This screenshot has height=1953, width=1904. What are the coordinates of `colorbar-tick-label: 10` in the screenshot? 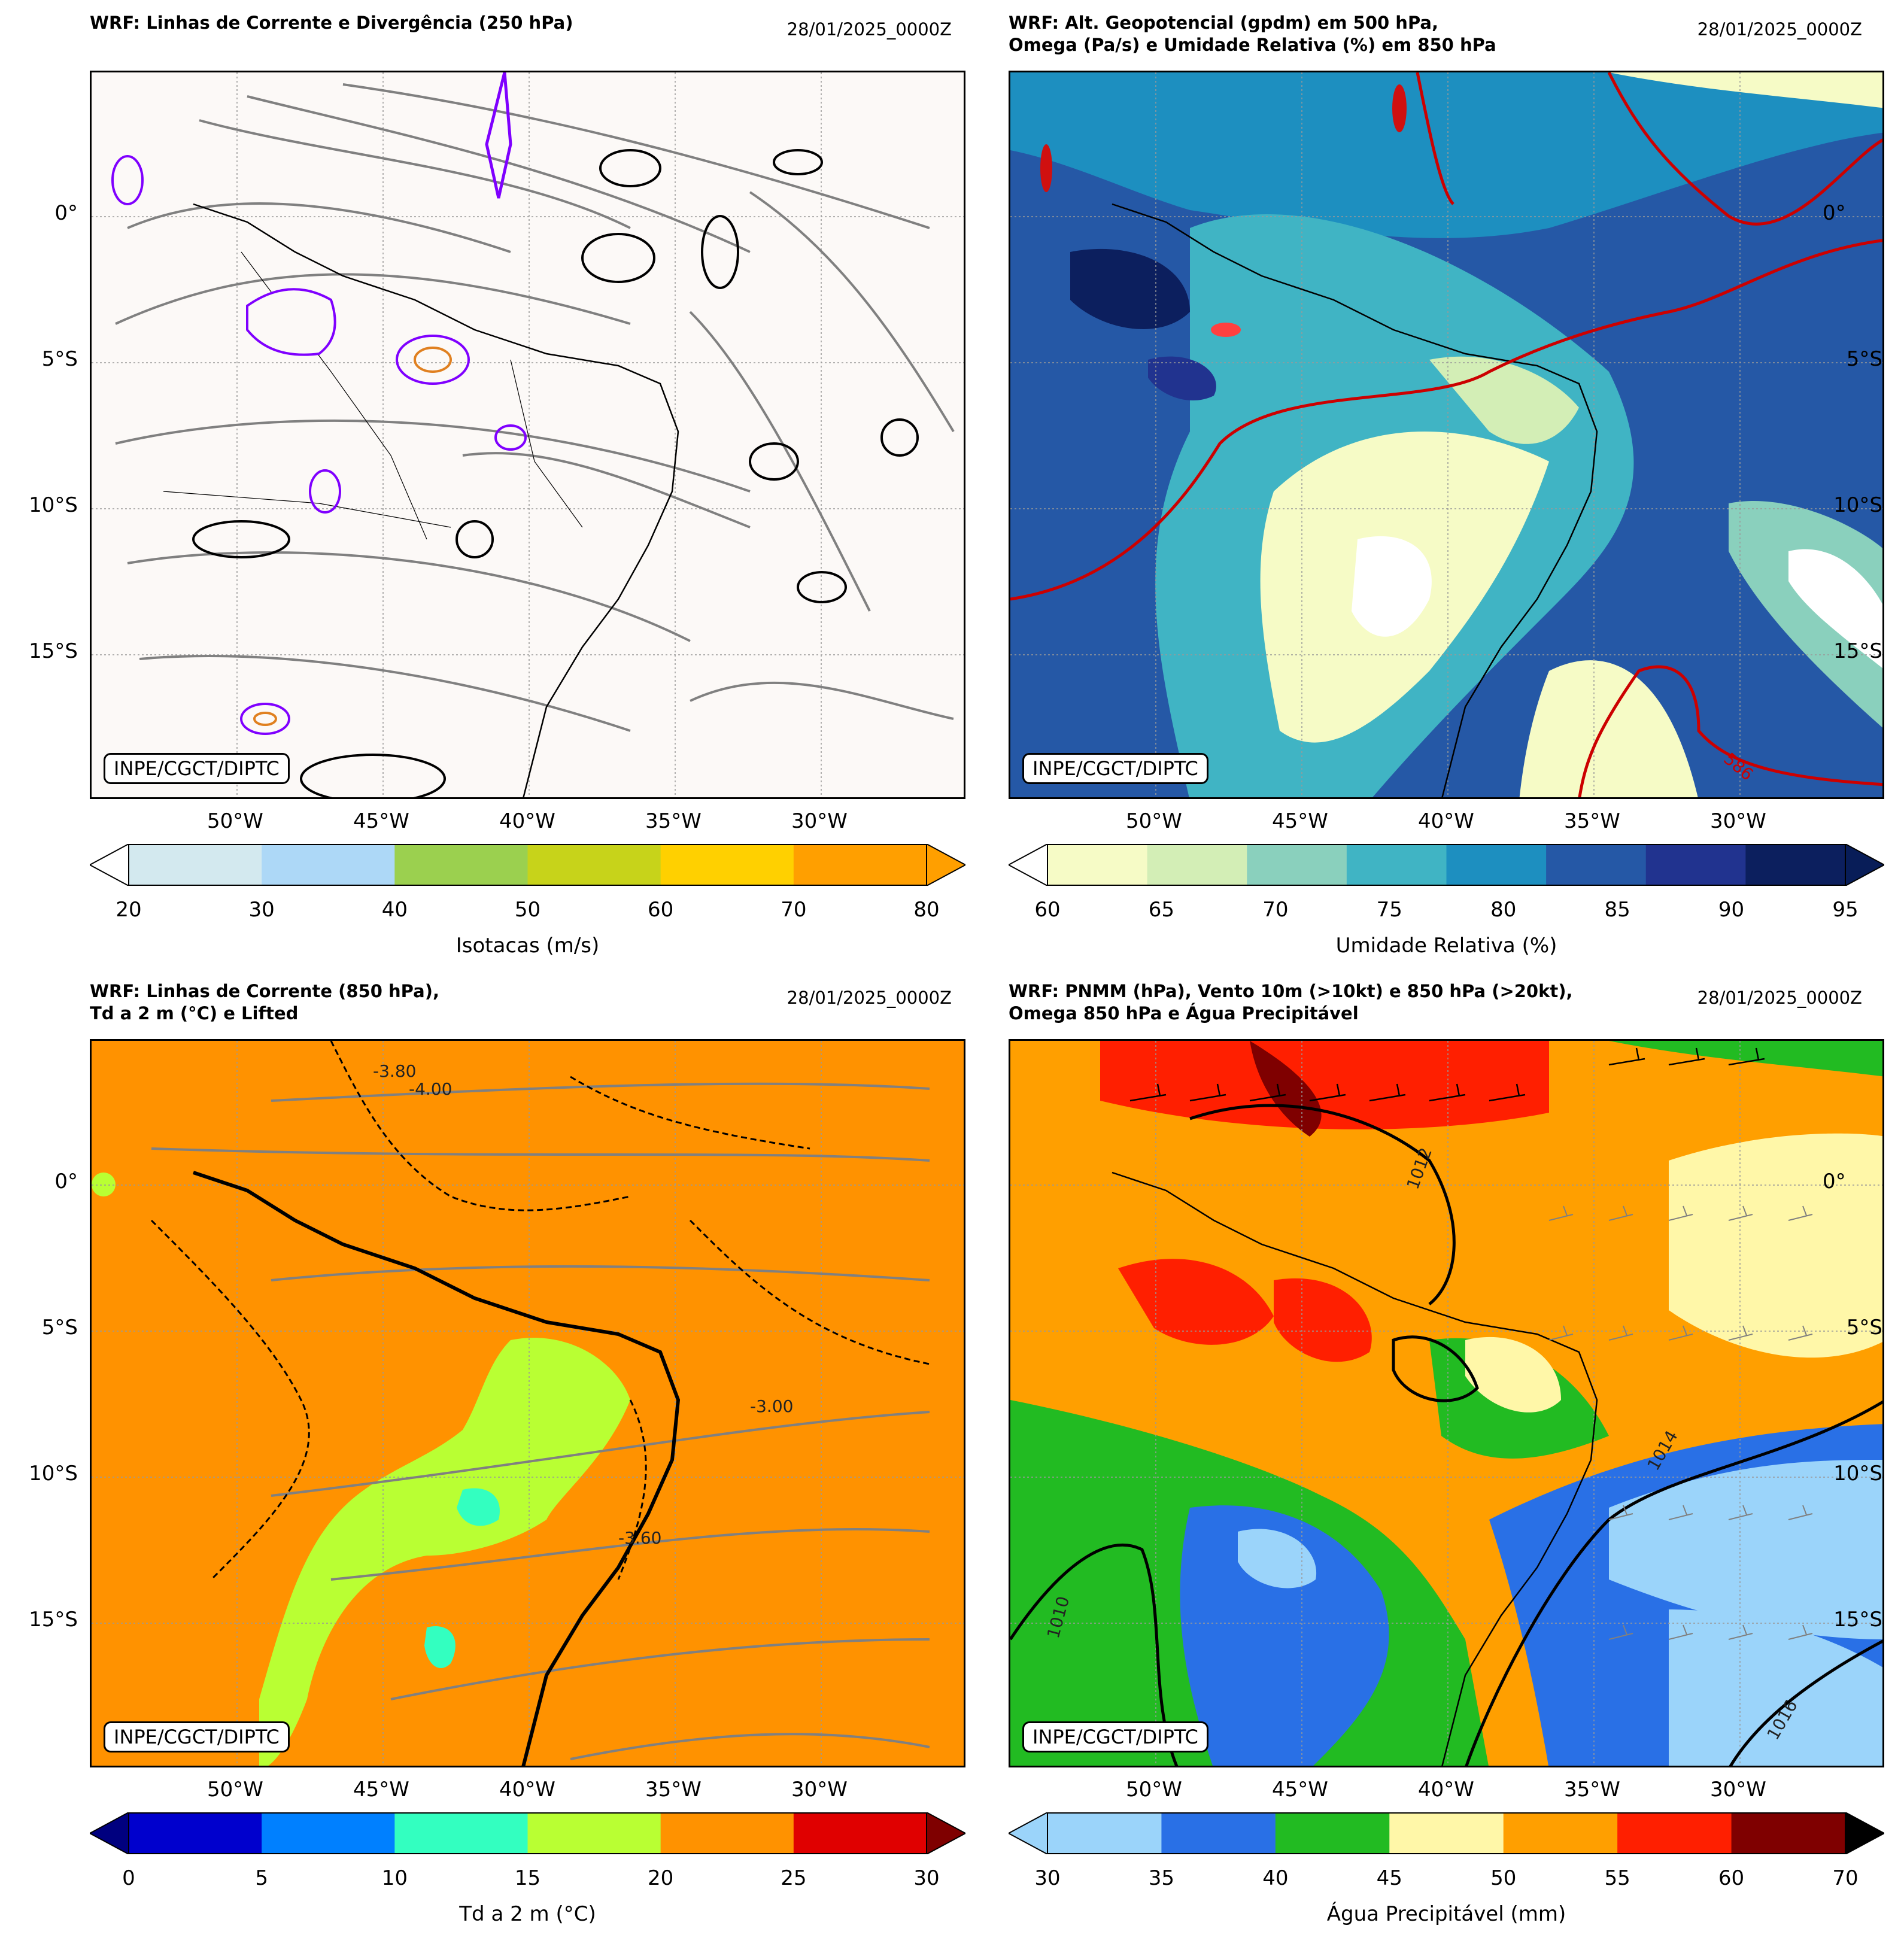 It's located at (395, 1878).